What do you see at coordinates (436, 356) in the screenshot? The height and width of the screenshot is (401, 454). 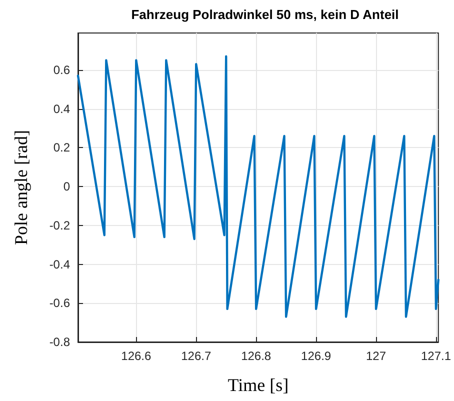 I see `x-tick-label: 127.1` at bounding box center [436, 356].